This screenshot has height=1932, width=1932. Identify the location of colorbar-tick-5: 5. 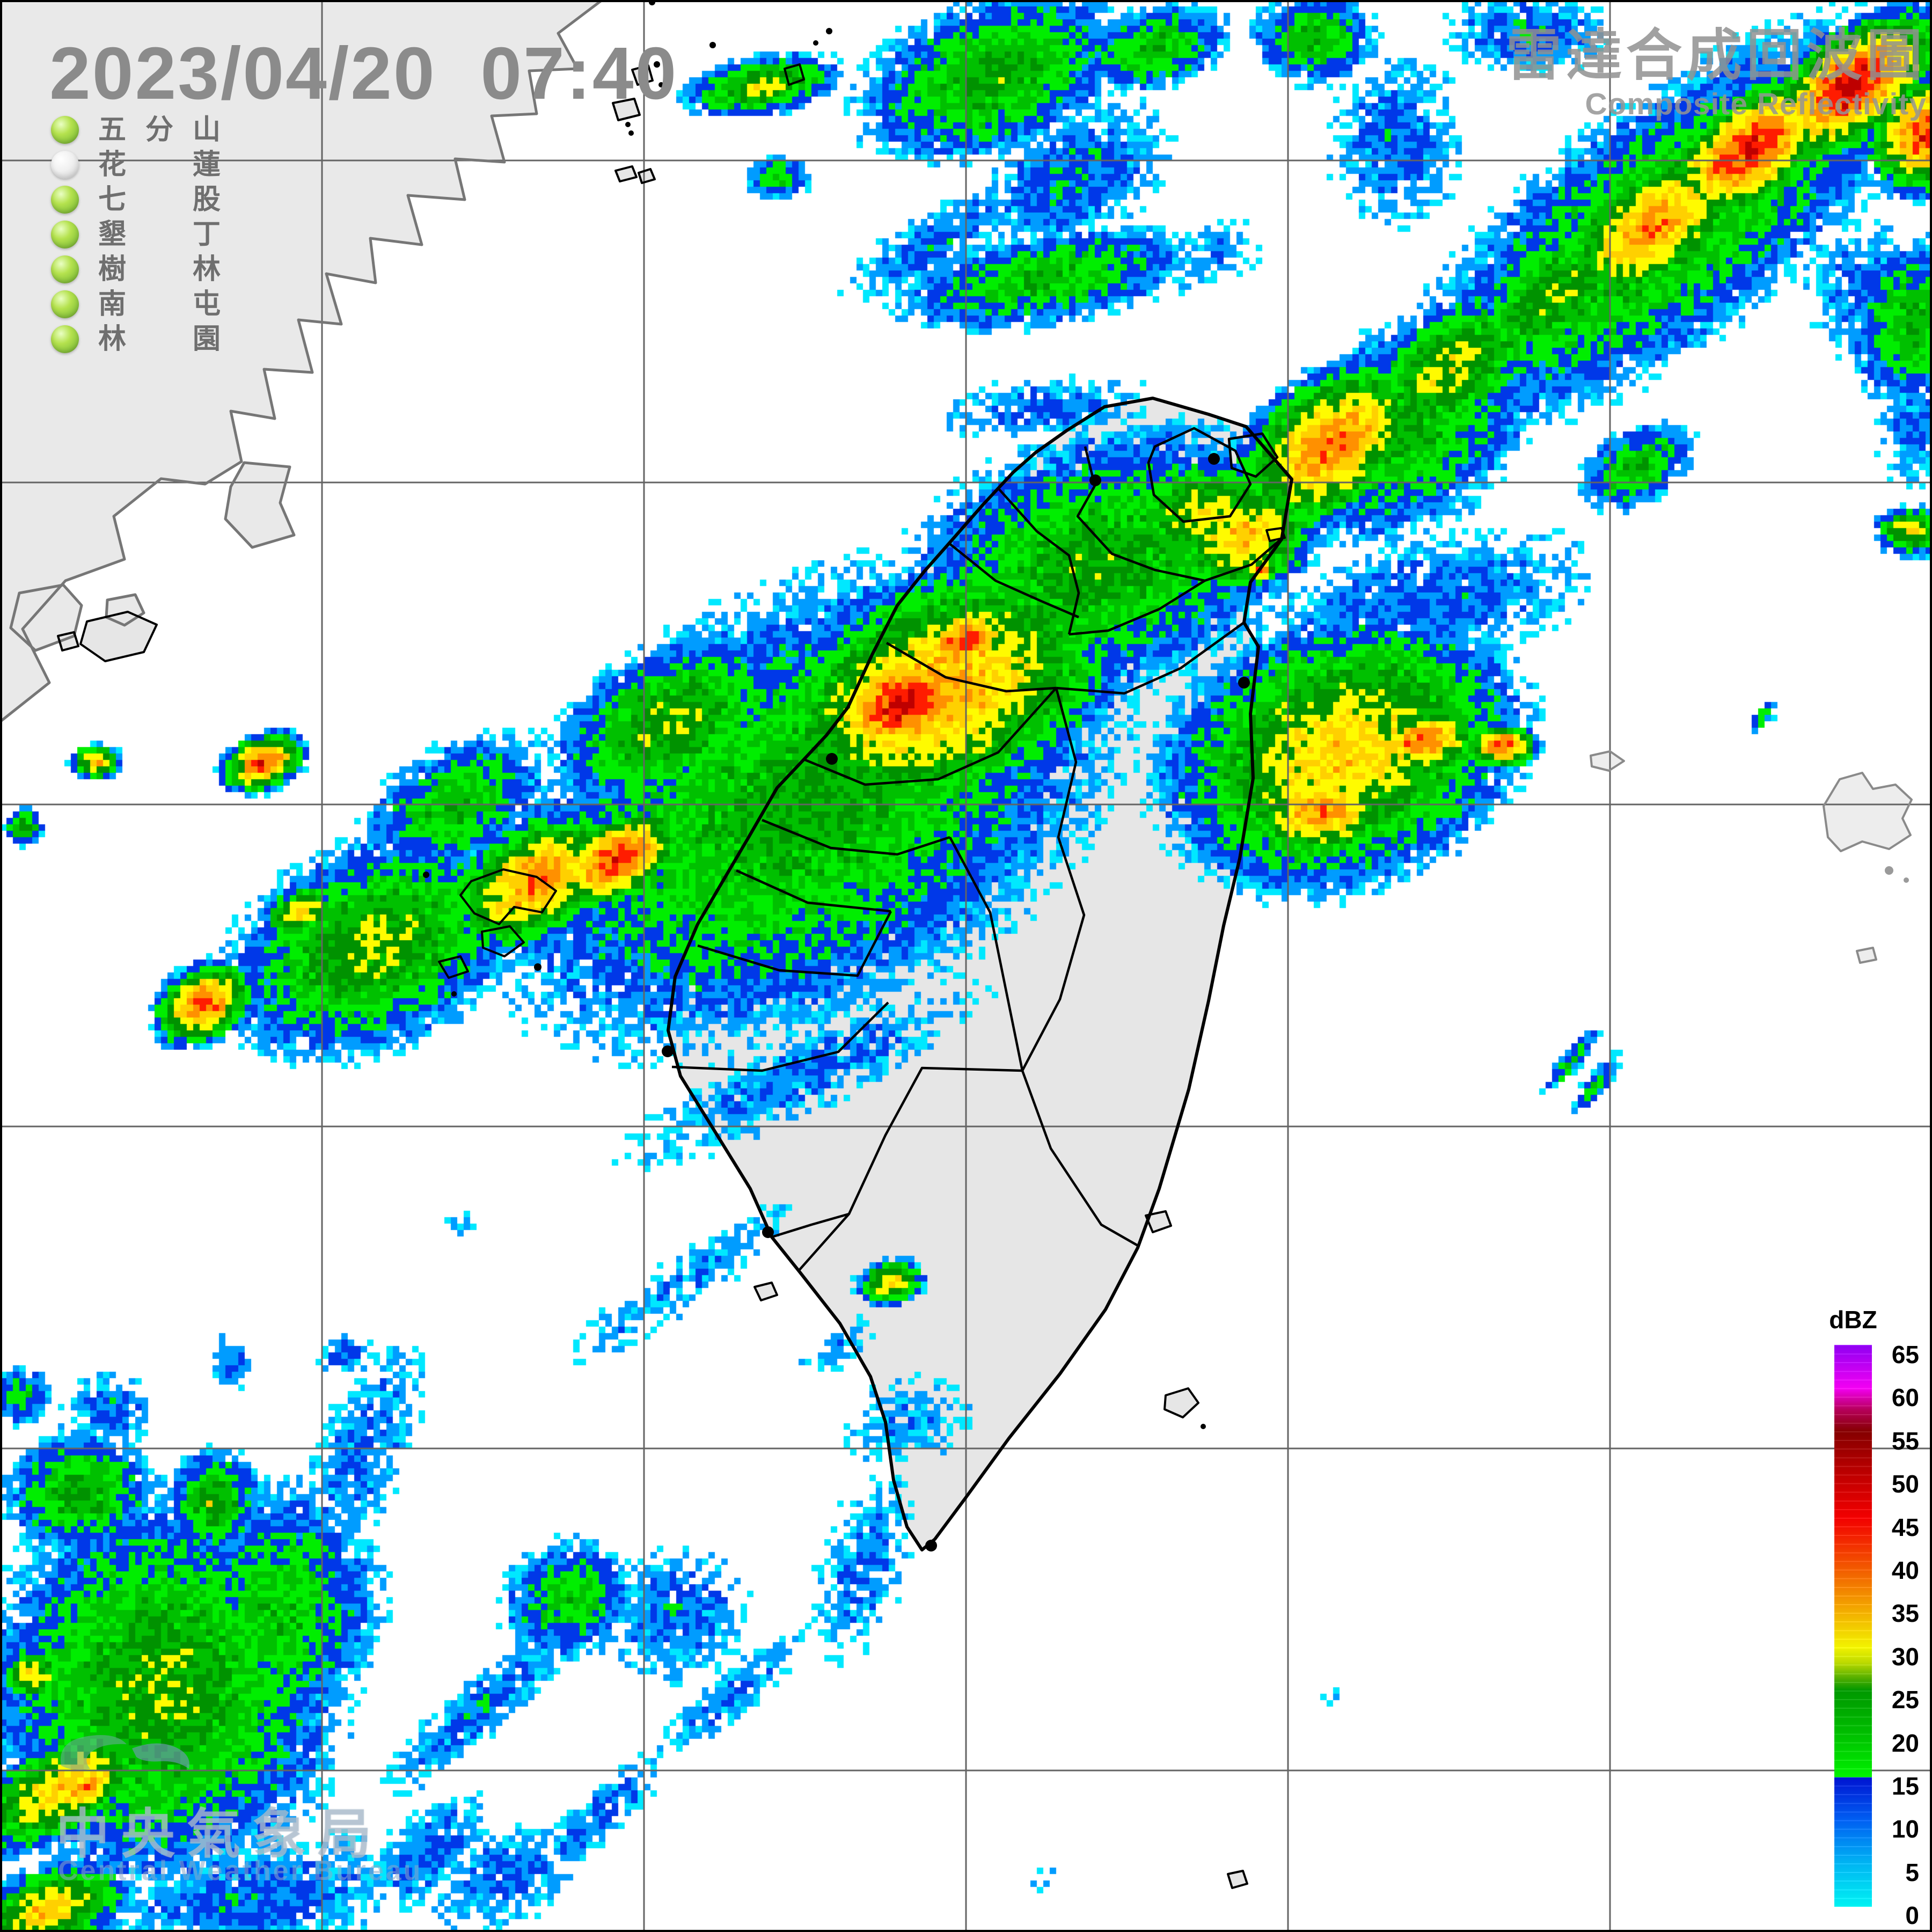
(1912, 1872).